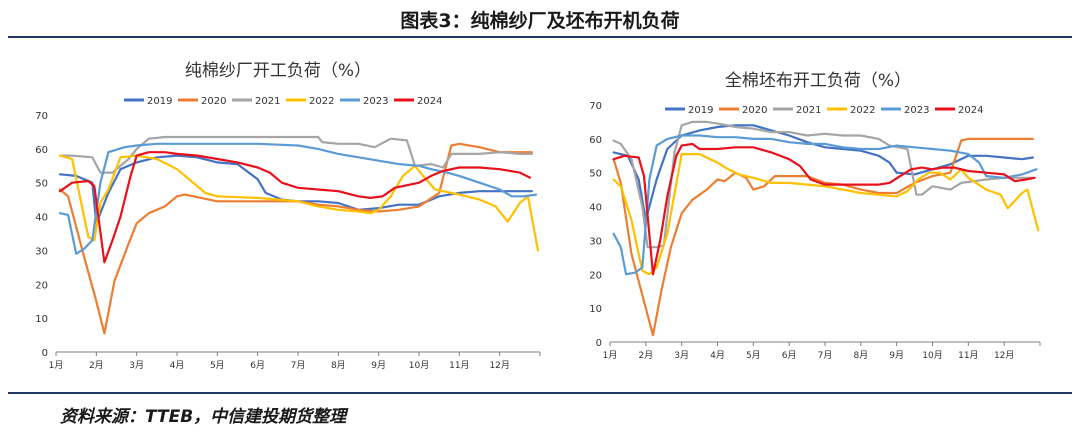 This screenshot has width=1080, height=436. Describe the element at coordinates (278, 71) in the screenshot. I see `chart-title: 纯棉纱厂开工负荷（%）` at that location.